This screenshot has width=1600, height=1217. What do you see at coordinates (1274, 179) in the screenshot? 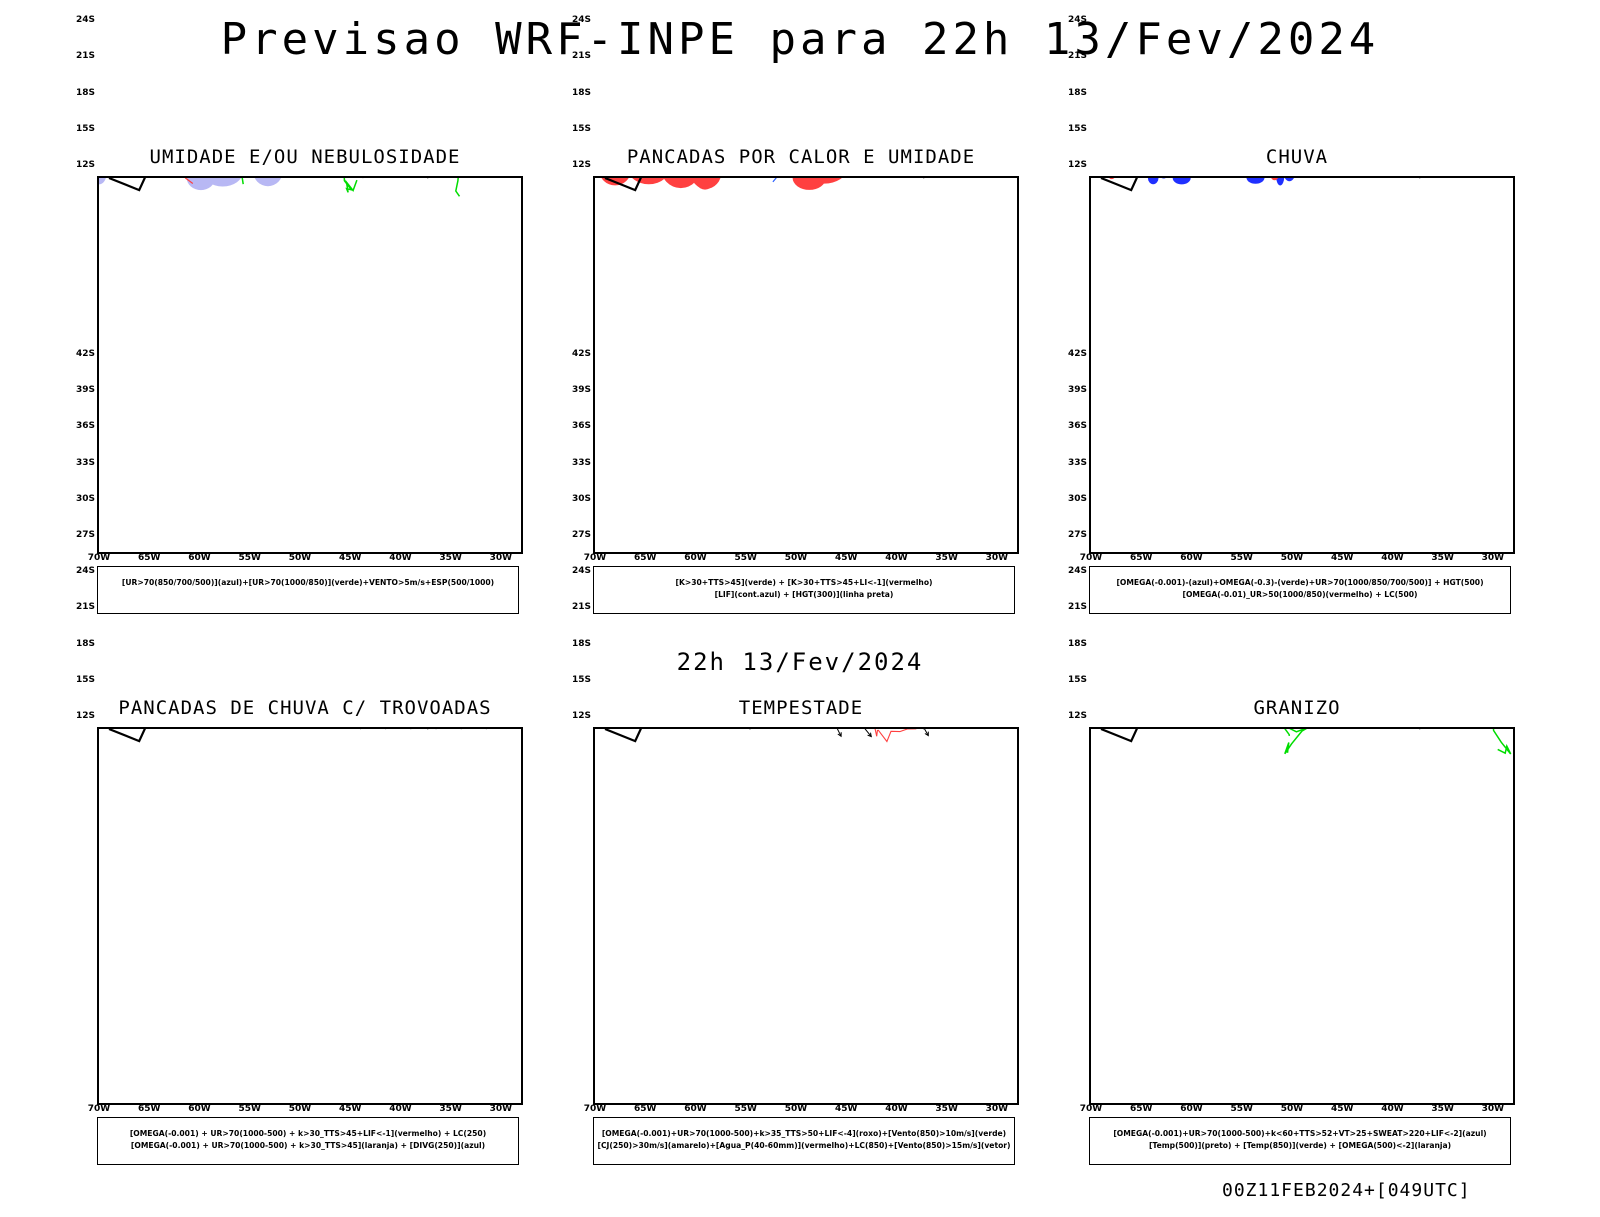
I see `rain-area` at bounding box center [1274, 179].